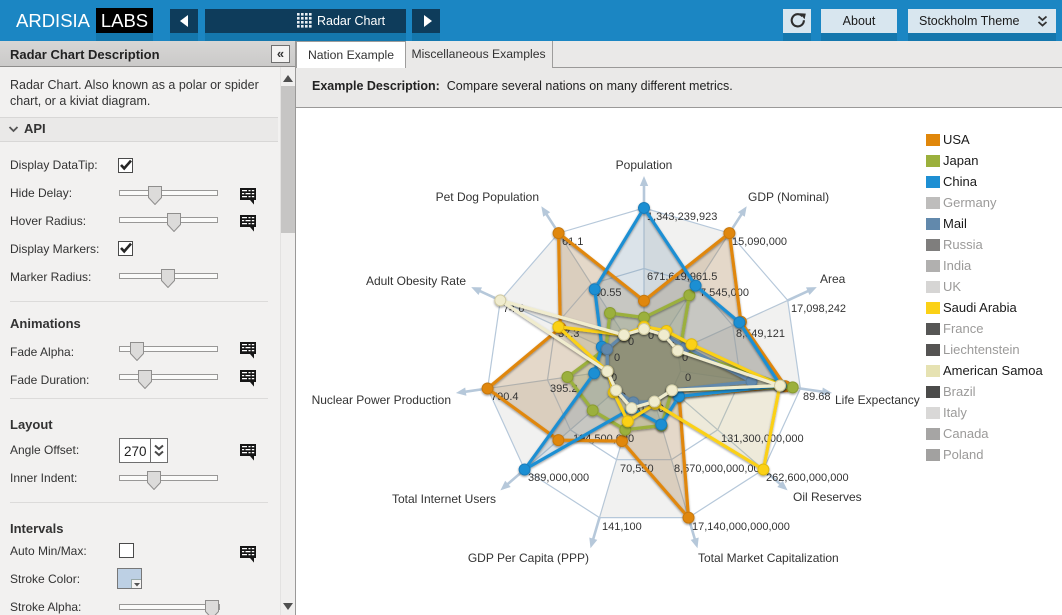 The height and width of the screenshot is (615, 1062). I want to click on svg-text: 262,600,000,000, so click(807, 478).